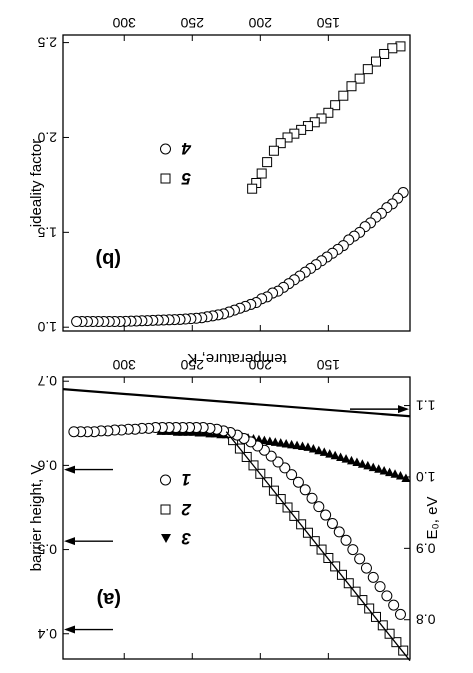 The height and width of the screenshot is (673, 473). I want to click on legend-marker-triangle, so click(166, 538).